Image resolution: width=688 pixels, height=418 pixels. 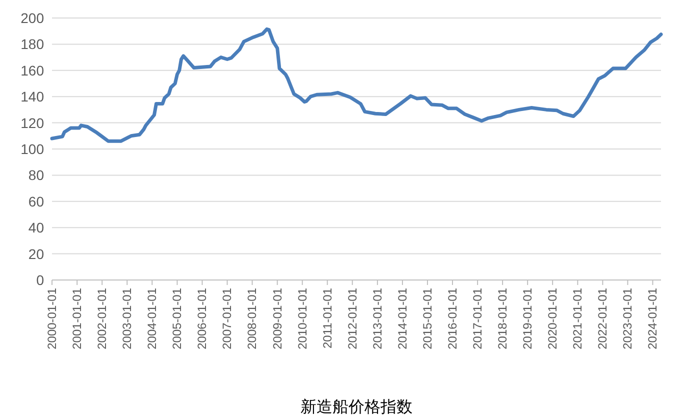 I want to click on x-tick-label: 2006-01-01, so click(x=202, y=319).